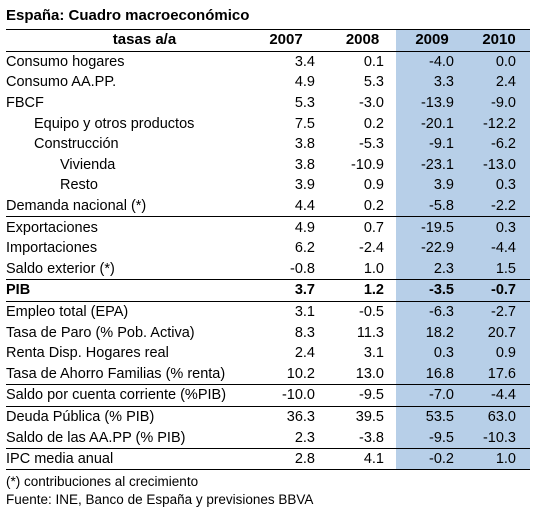 This screenshot has height=517, width=538. Describe the element at coordinates (304, 103) in the screenshot. I see `cell-2007: 5.3` at that location.